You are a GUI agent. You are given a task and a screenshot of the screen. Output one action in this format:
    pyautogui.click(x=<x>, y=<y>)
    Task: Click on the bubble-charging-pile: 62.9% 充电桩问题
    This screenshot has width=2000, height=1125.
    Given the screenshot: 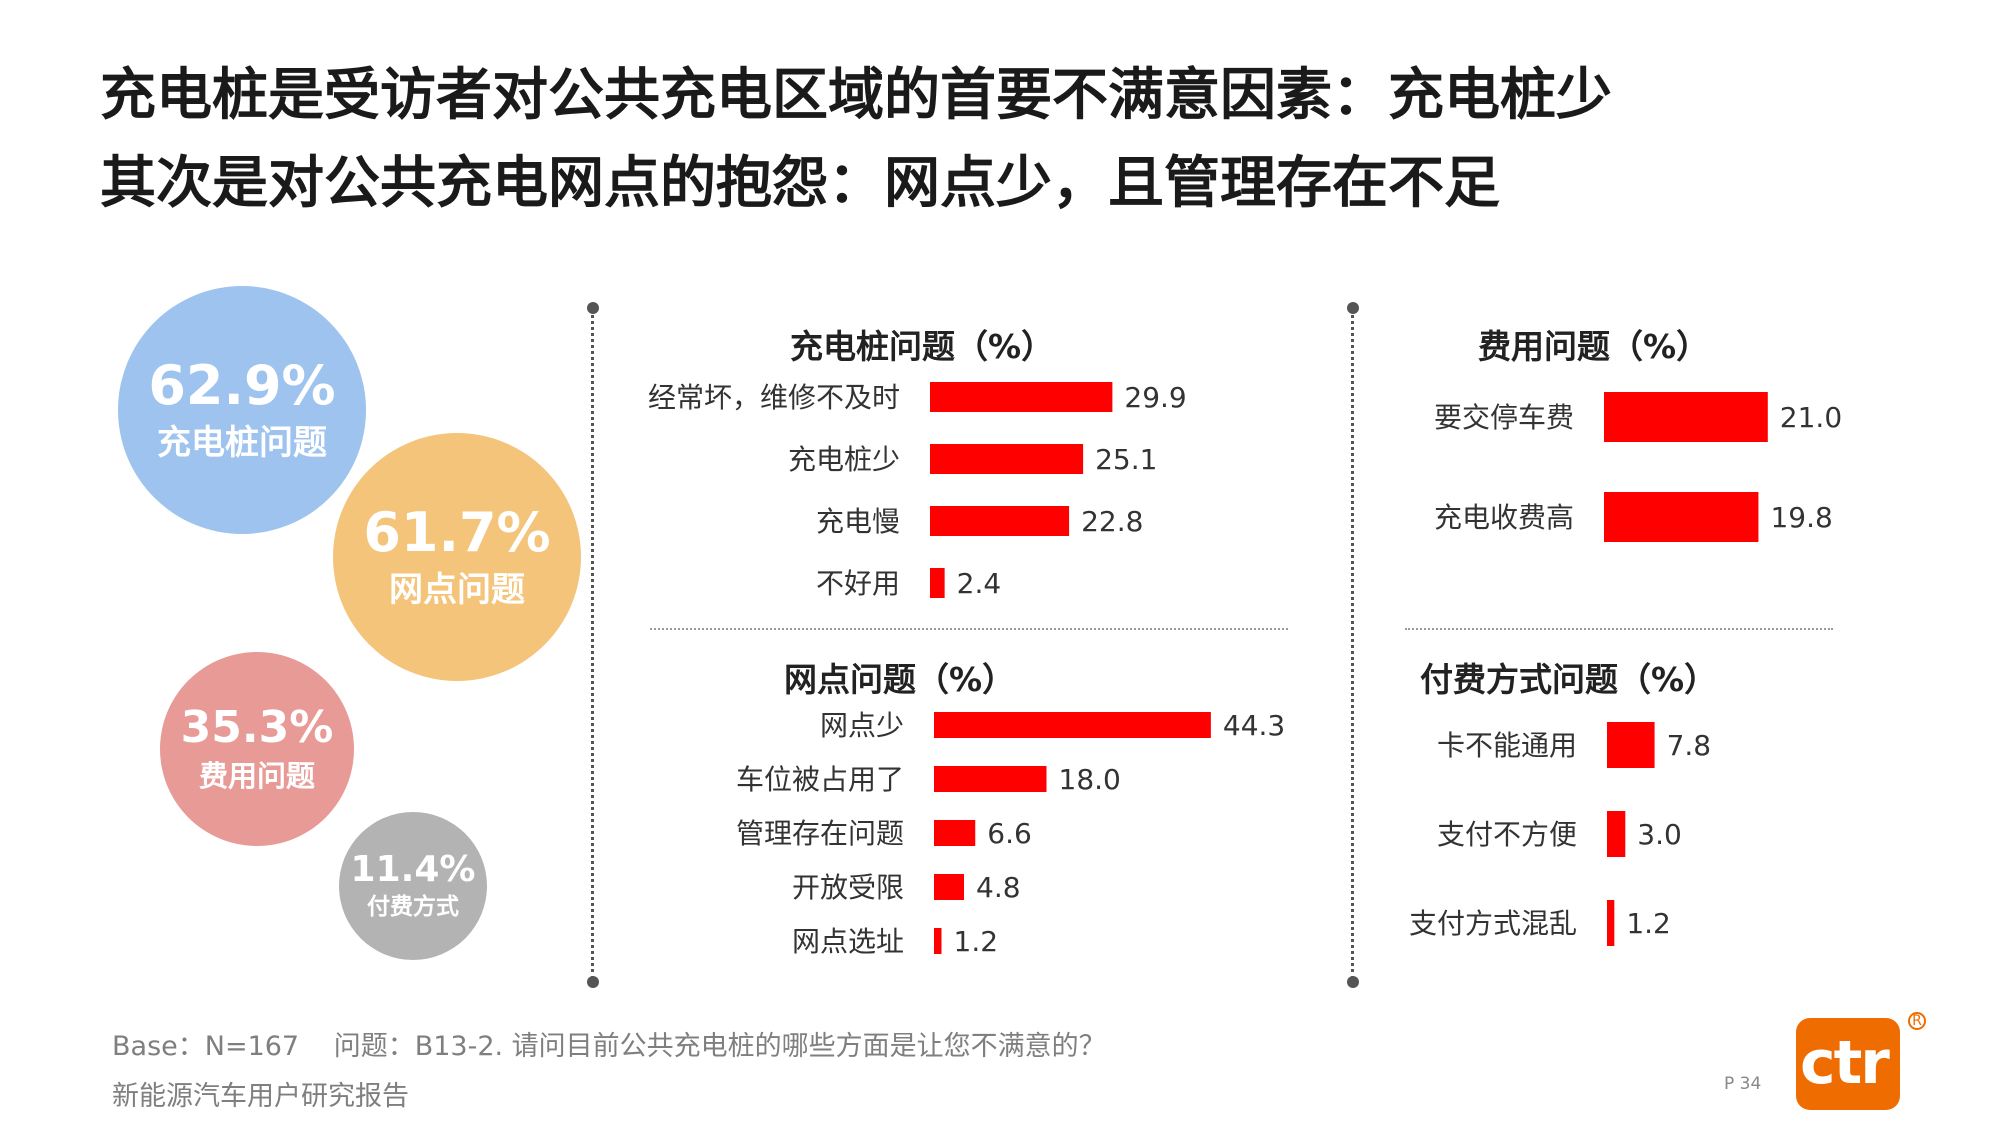 What is the action you would take?
    pyautogui.click(x=242, y=410)
    